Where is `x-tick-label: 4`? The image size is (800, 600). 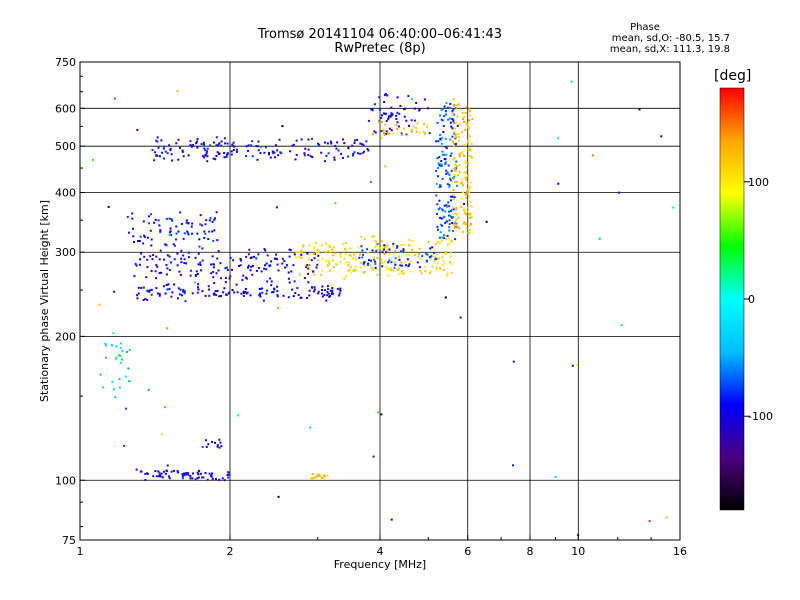
x-tick-label: 4 is located at coordinates (380, 551).